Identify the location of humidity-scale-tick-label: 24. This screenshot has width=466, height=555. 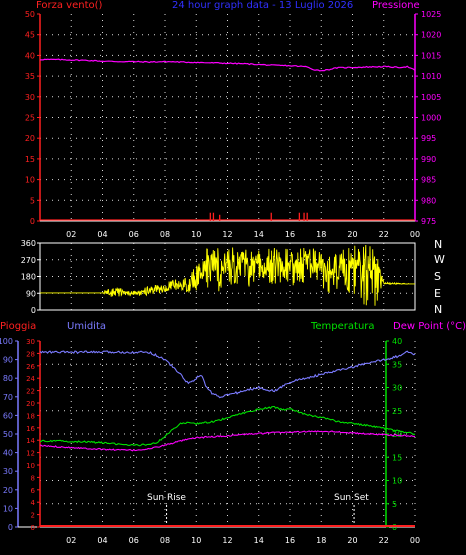
(30, 379).